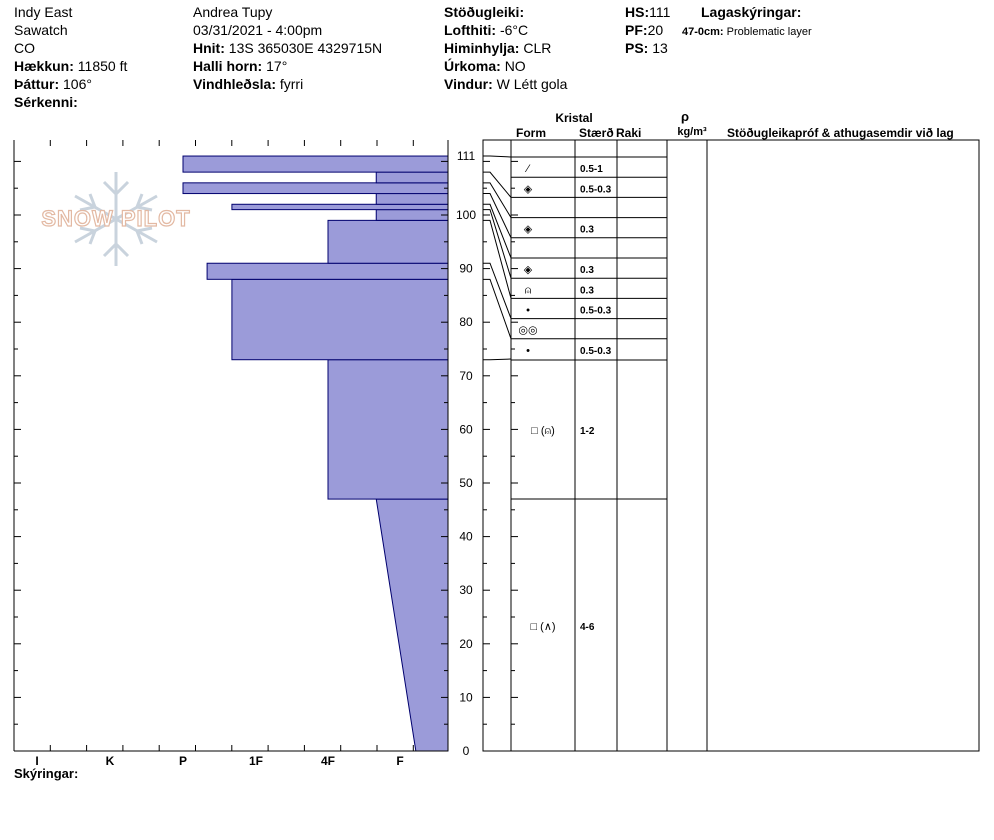 This screenshot has height=840, width=994. What do you see at coordinates (537, 48) in the screenshot?
I see `sky-value: CLR` at bounding box center [537, 48].